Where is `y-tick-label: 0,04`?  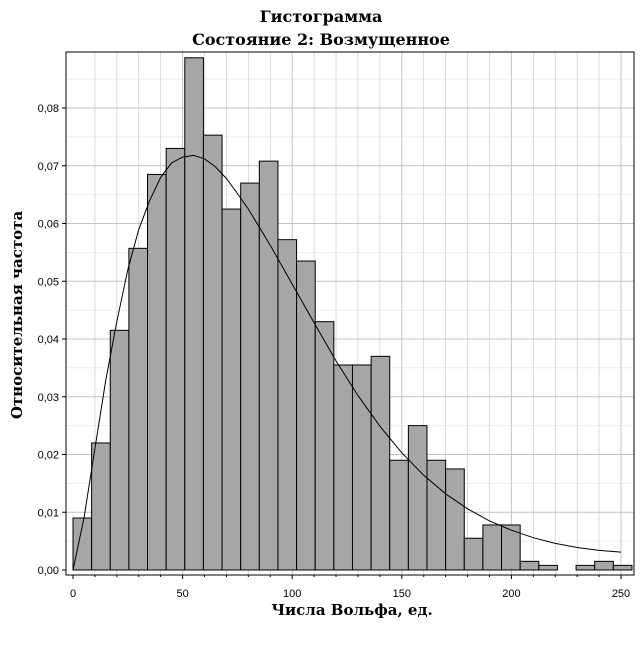
y-tick-label: 0,04 is located at coordinates (48, 340).